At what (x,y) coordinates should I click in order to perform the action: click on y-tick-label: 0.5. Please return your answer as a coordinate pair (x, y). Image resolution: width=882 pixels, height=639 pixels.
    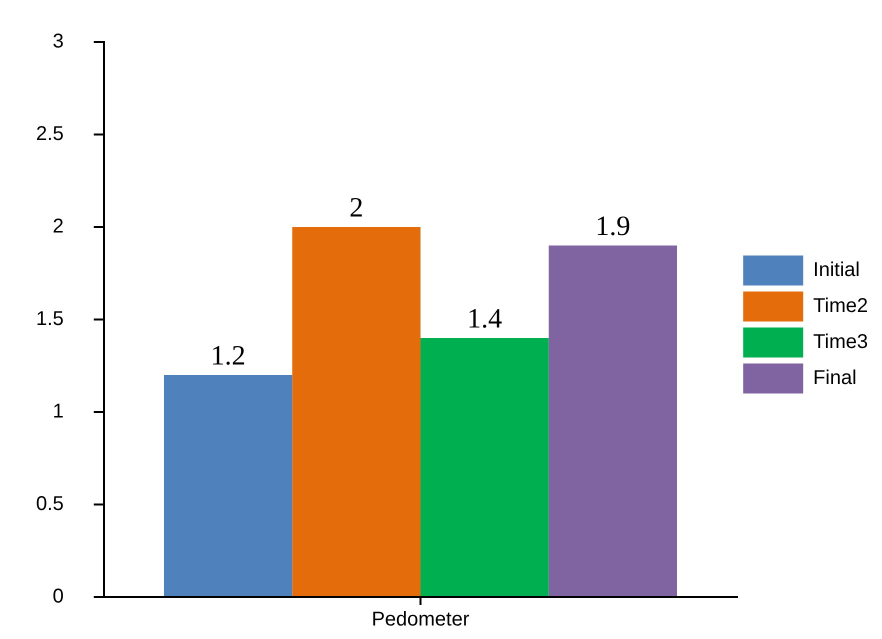
    Looking at the image, I should click on (50, 504).